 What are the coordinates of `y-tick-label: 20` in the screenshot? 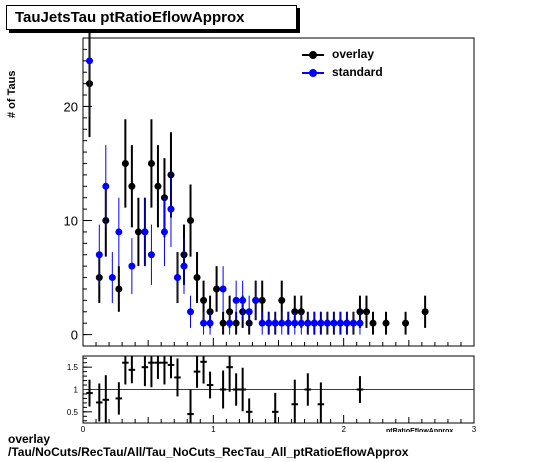 It's located at (71, 106).